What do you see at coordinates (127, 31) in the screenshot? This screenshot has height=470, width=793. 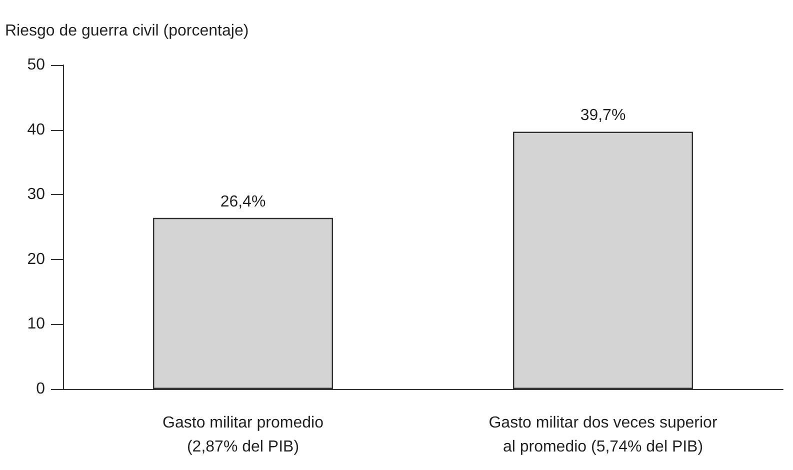 I see `y-axis-title: Riesgo de guerra civil (porcentaje)` at bounding box center [127, 31].